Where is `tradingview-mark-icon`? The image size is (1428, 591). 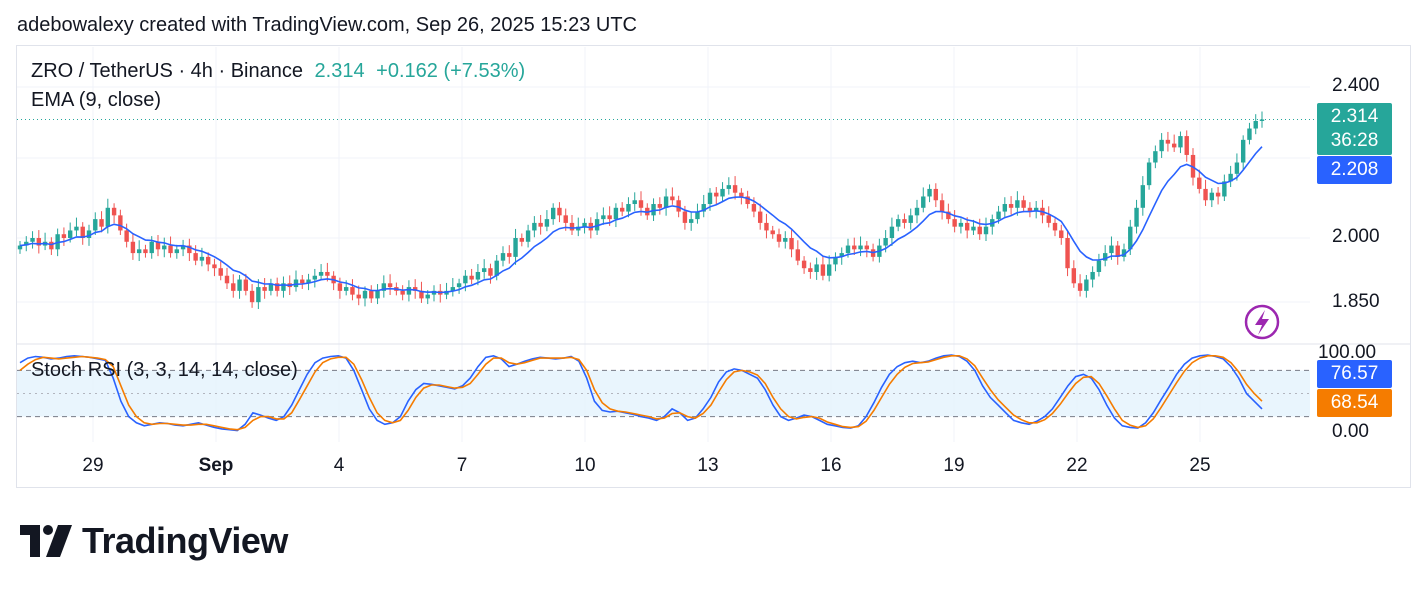
tradingview-mark-icon is located at coordinates (46, 541).